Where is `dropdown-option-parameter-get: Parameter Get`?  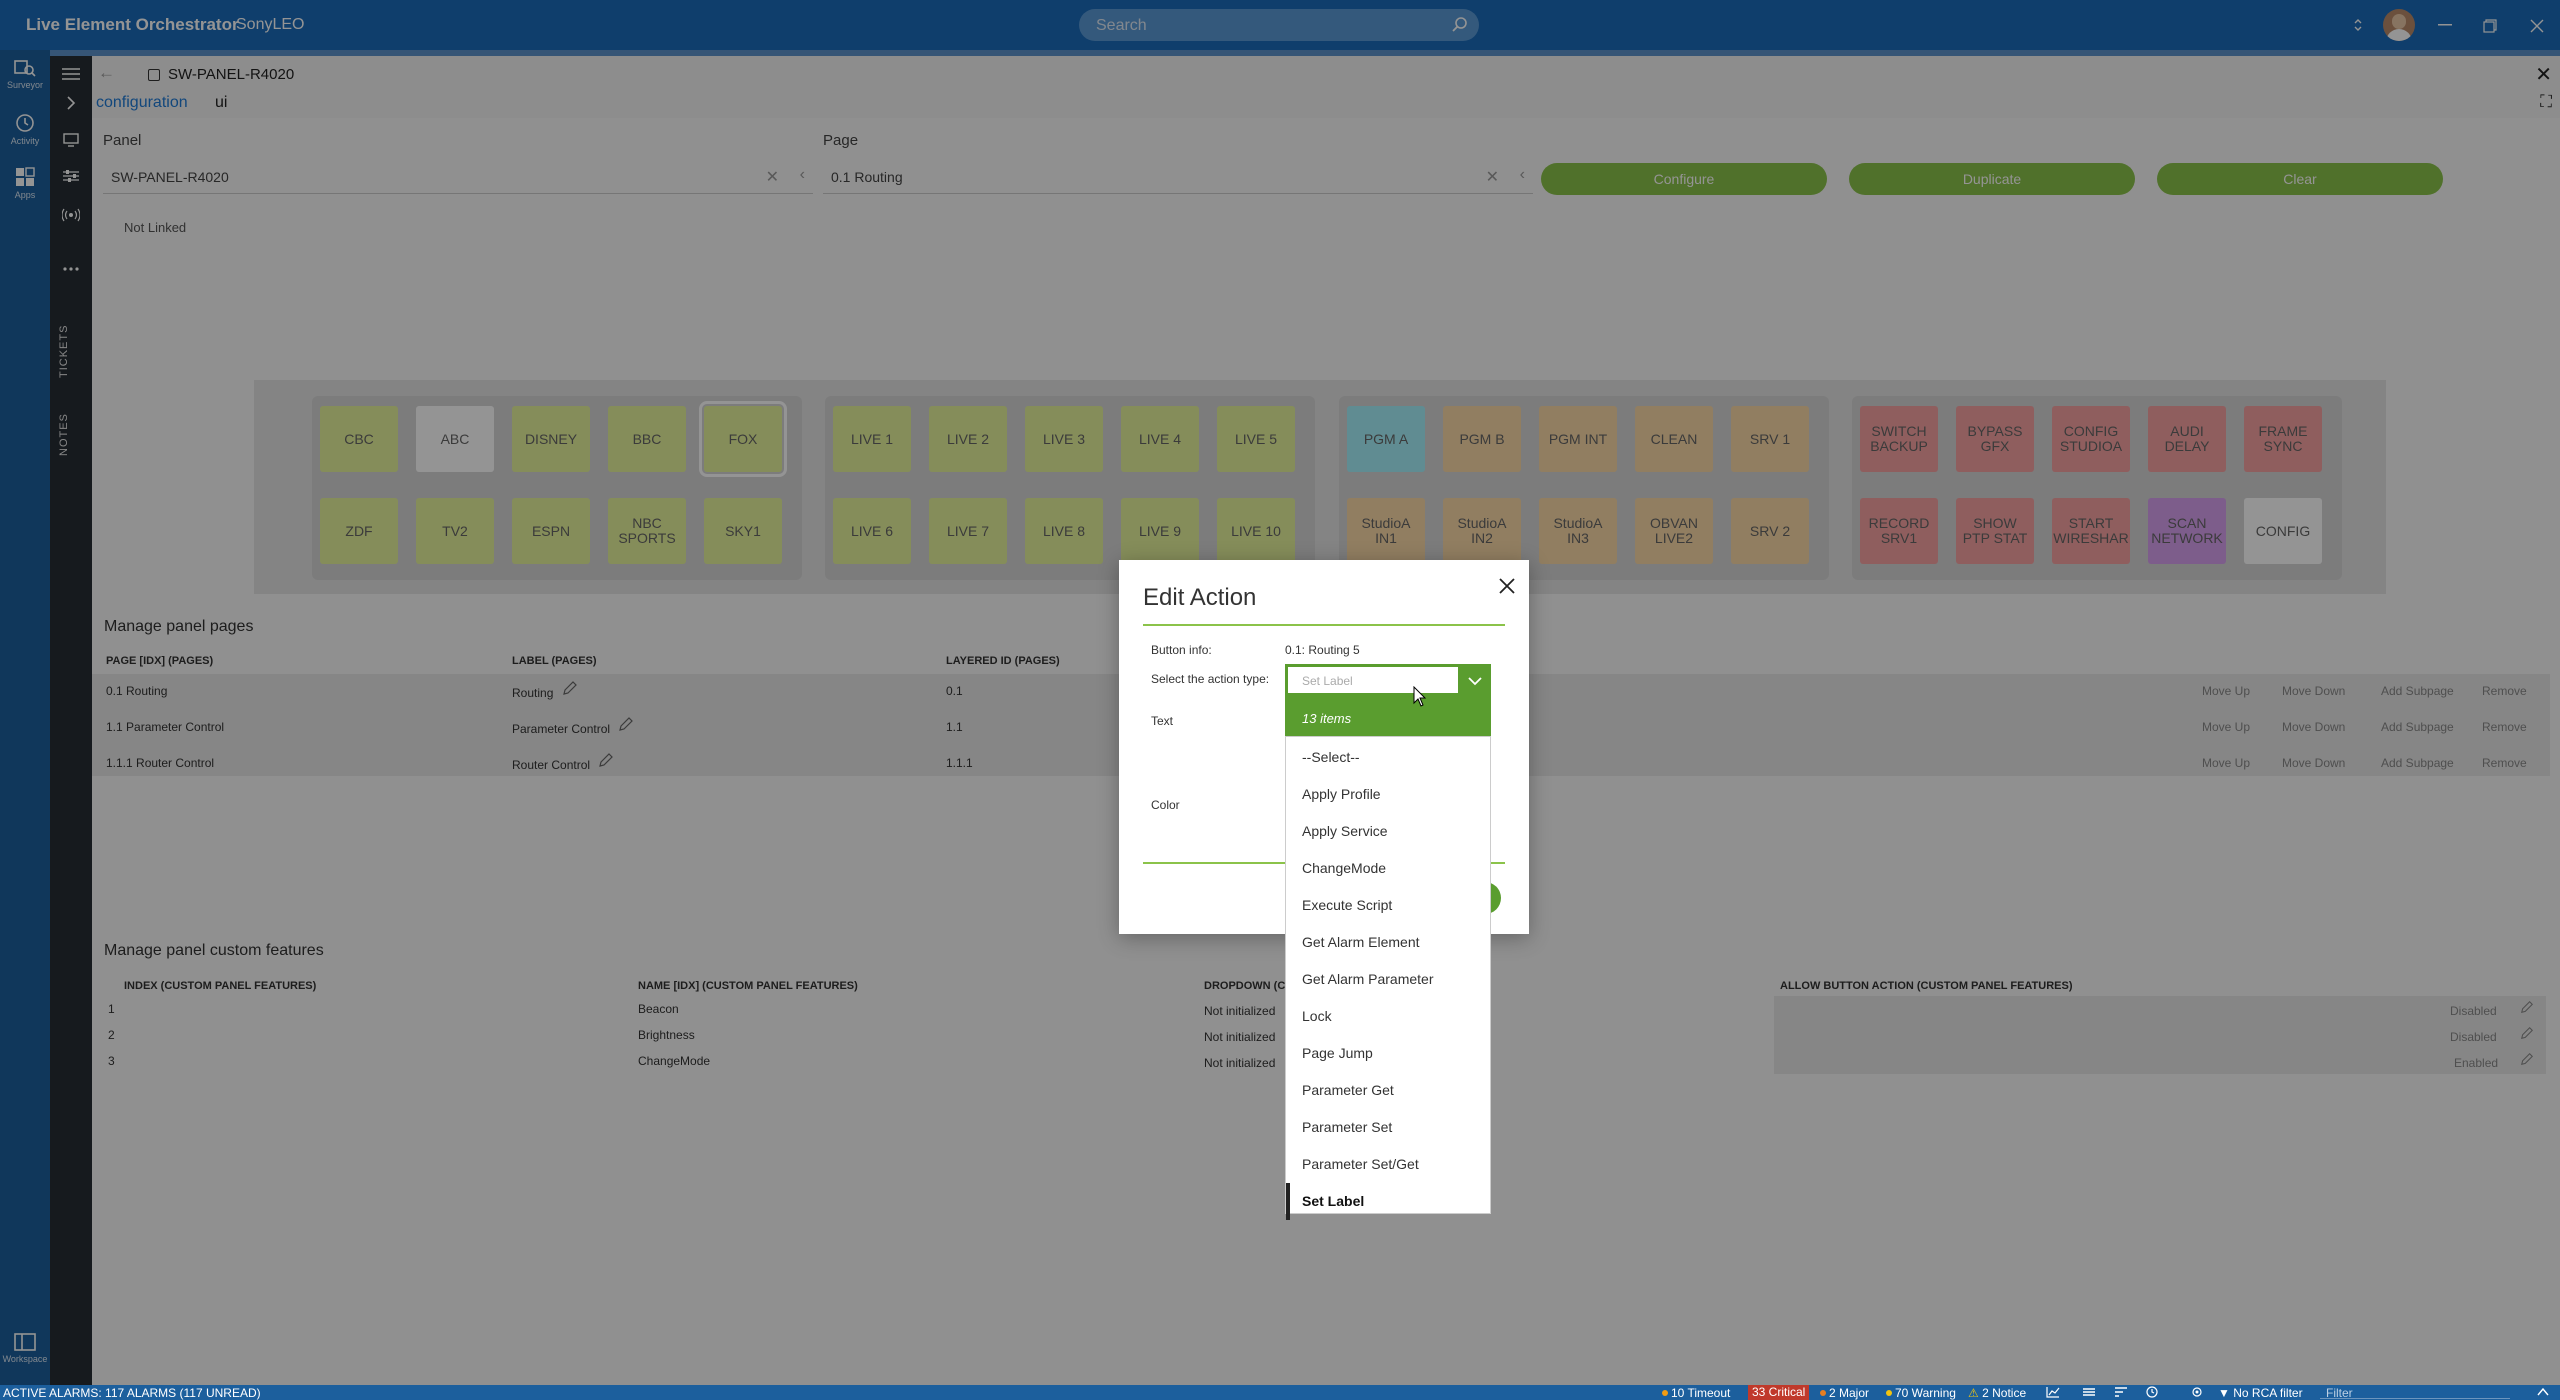 dropdown-option-parameter-get: Parameter Get is located at coordinates (1348, 1090).